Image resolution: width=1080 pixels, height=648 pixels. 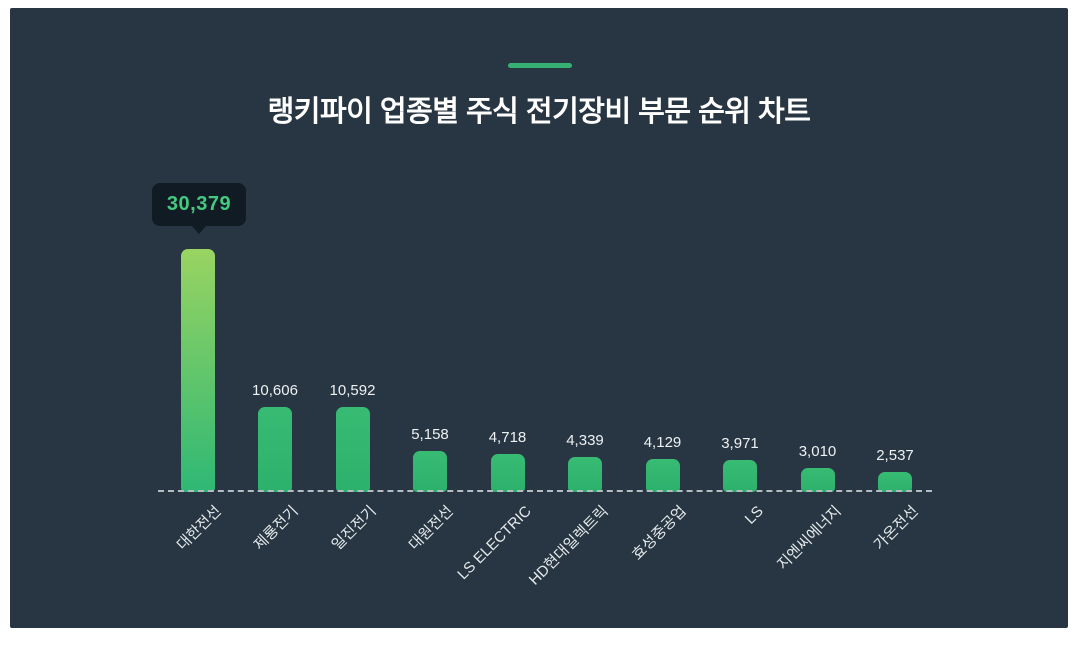 I want to click on value-label-4: 4,718, so click(x=507, y=437).